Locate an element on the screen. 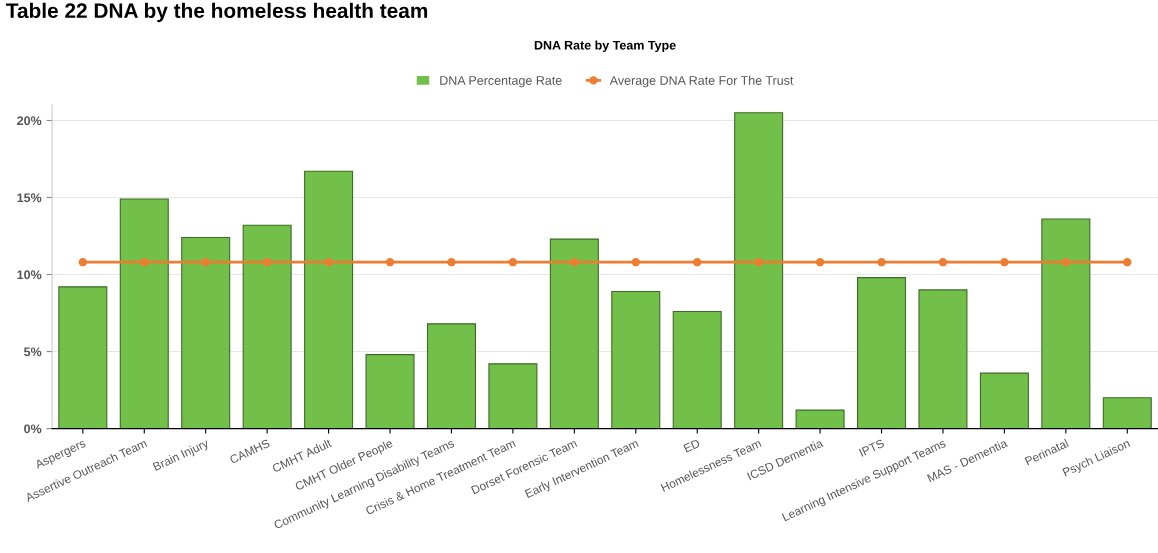  x-tick-label: IPTS is located at coordinates (871, 447).